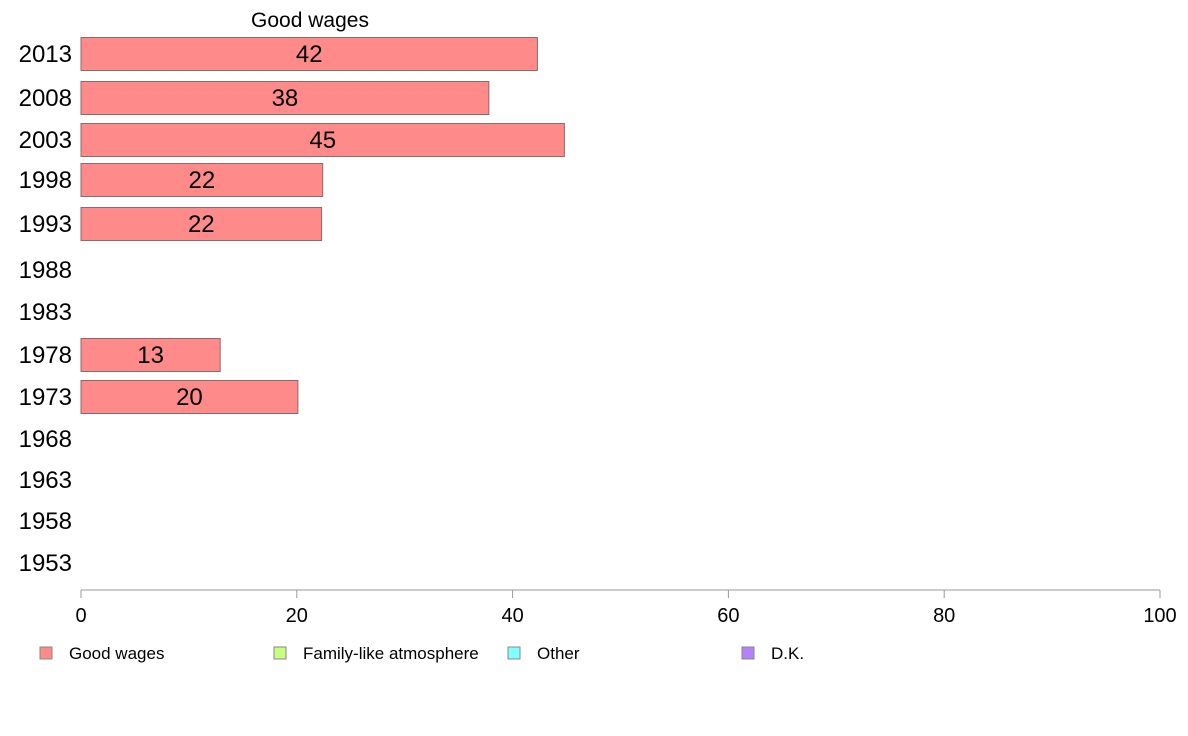  I want to click on x-tick-label: 80, so click(944, 616).